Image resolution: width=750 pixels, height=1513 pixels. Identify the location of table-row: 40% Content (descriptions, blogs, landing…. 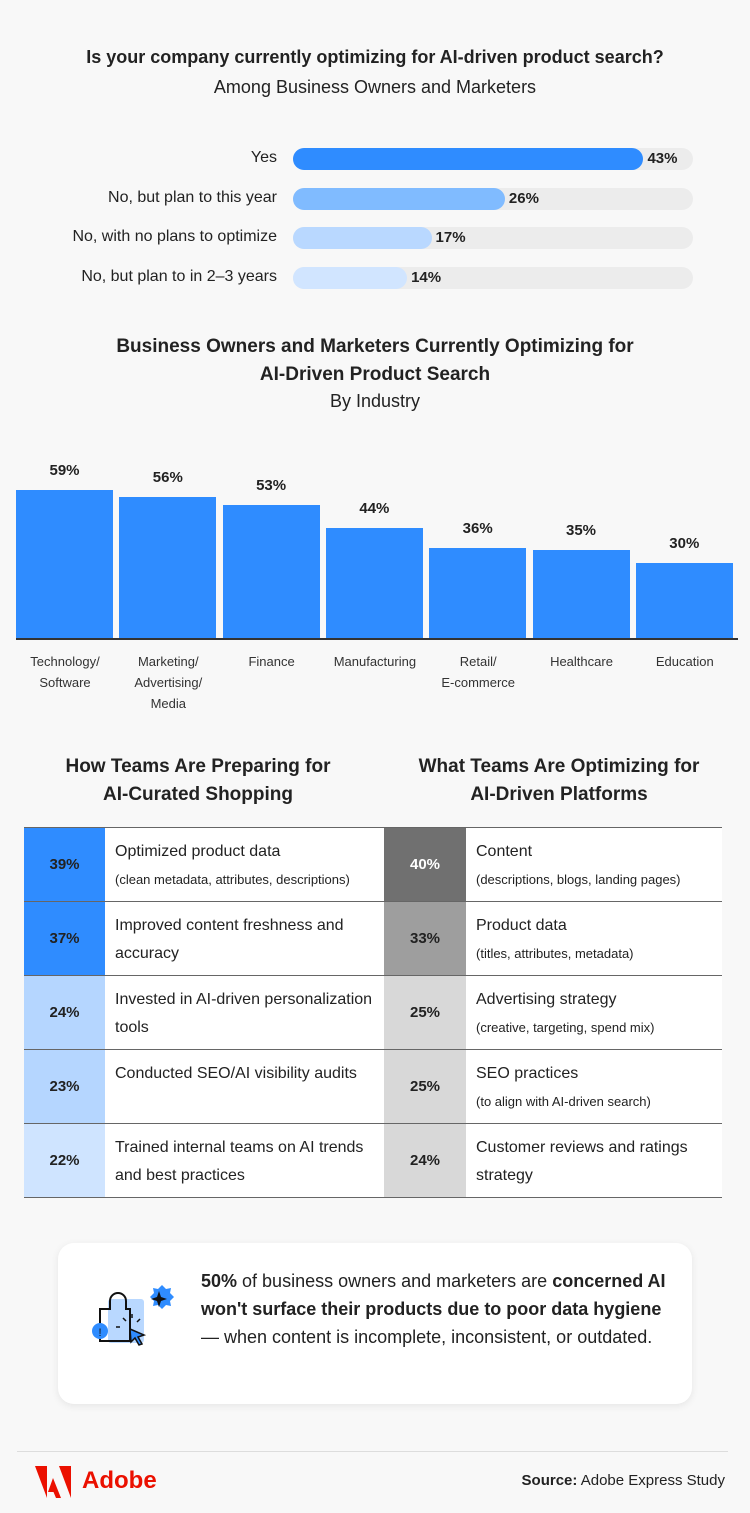
(553, 865).